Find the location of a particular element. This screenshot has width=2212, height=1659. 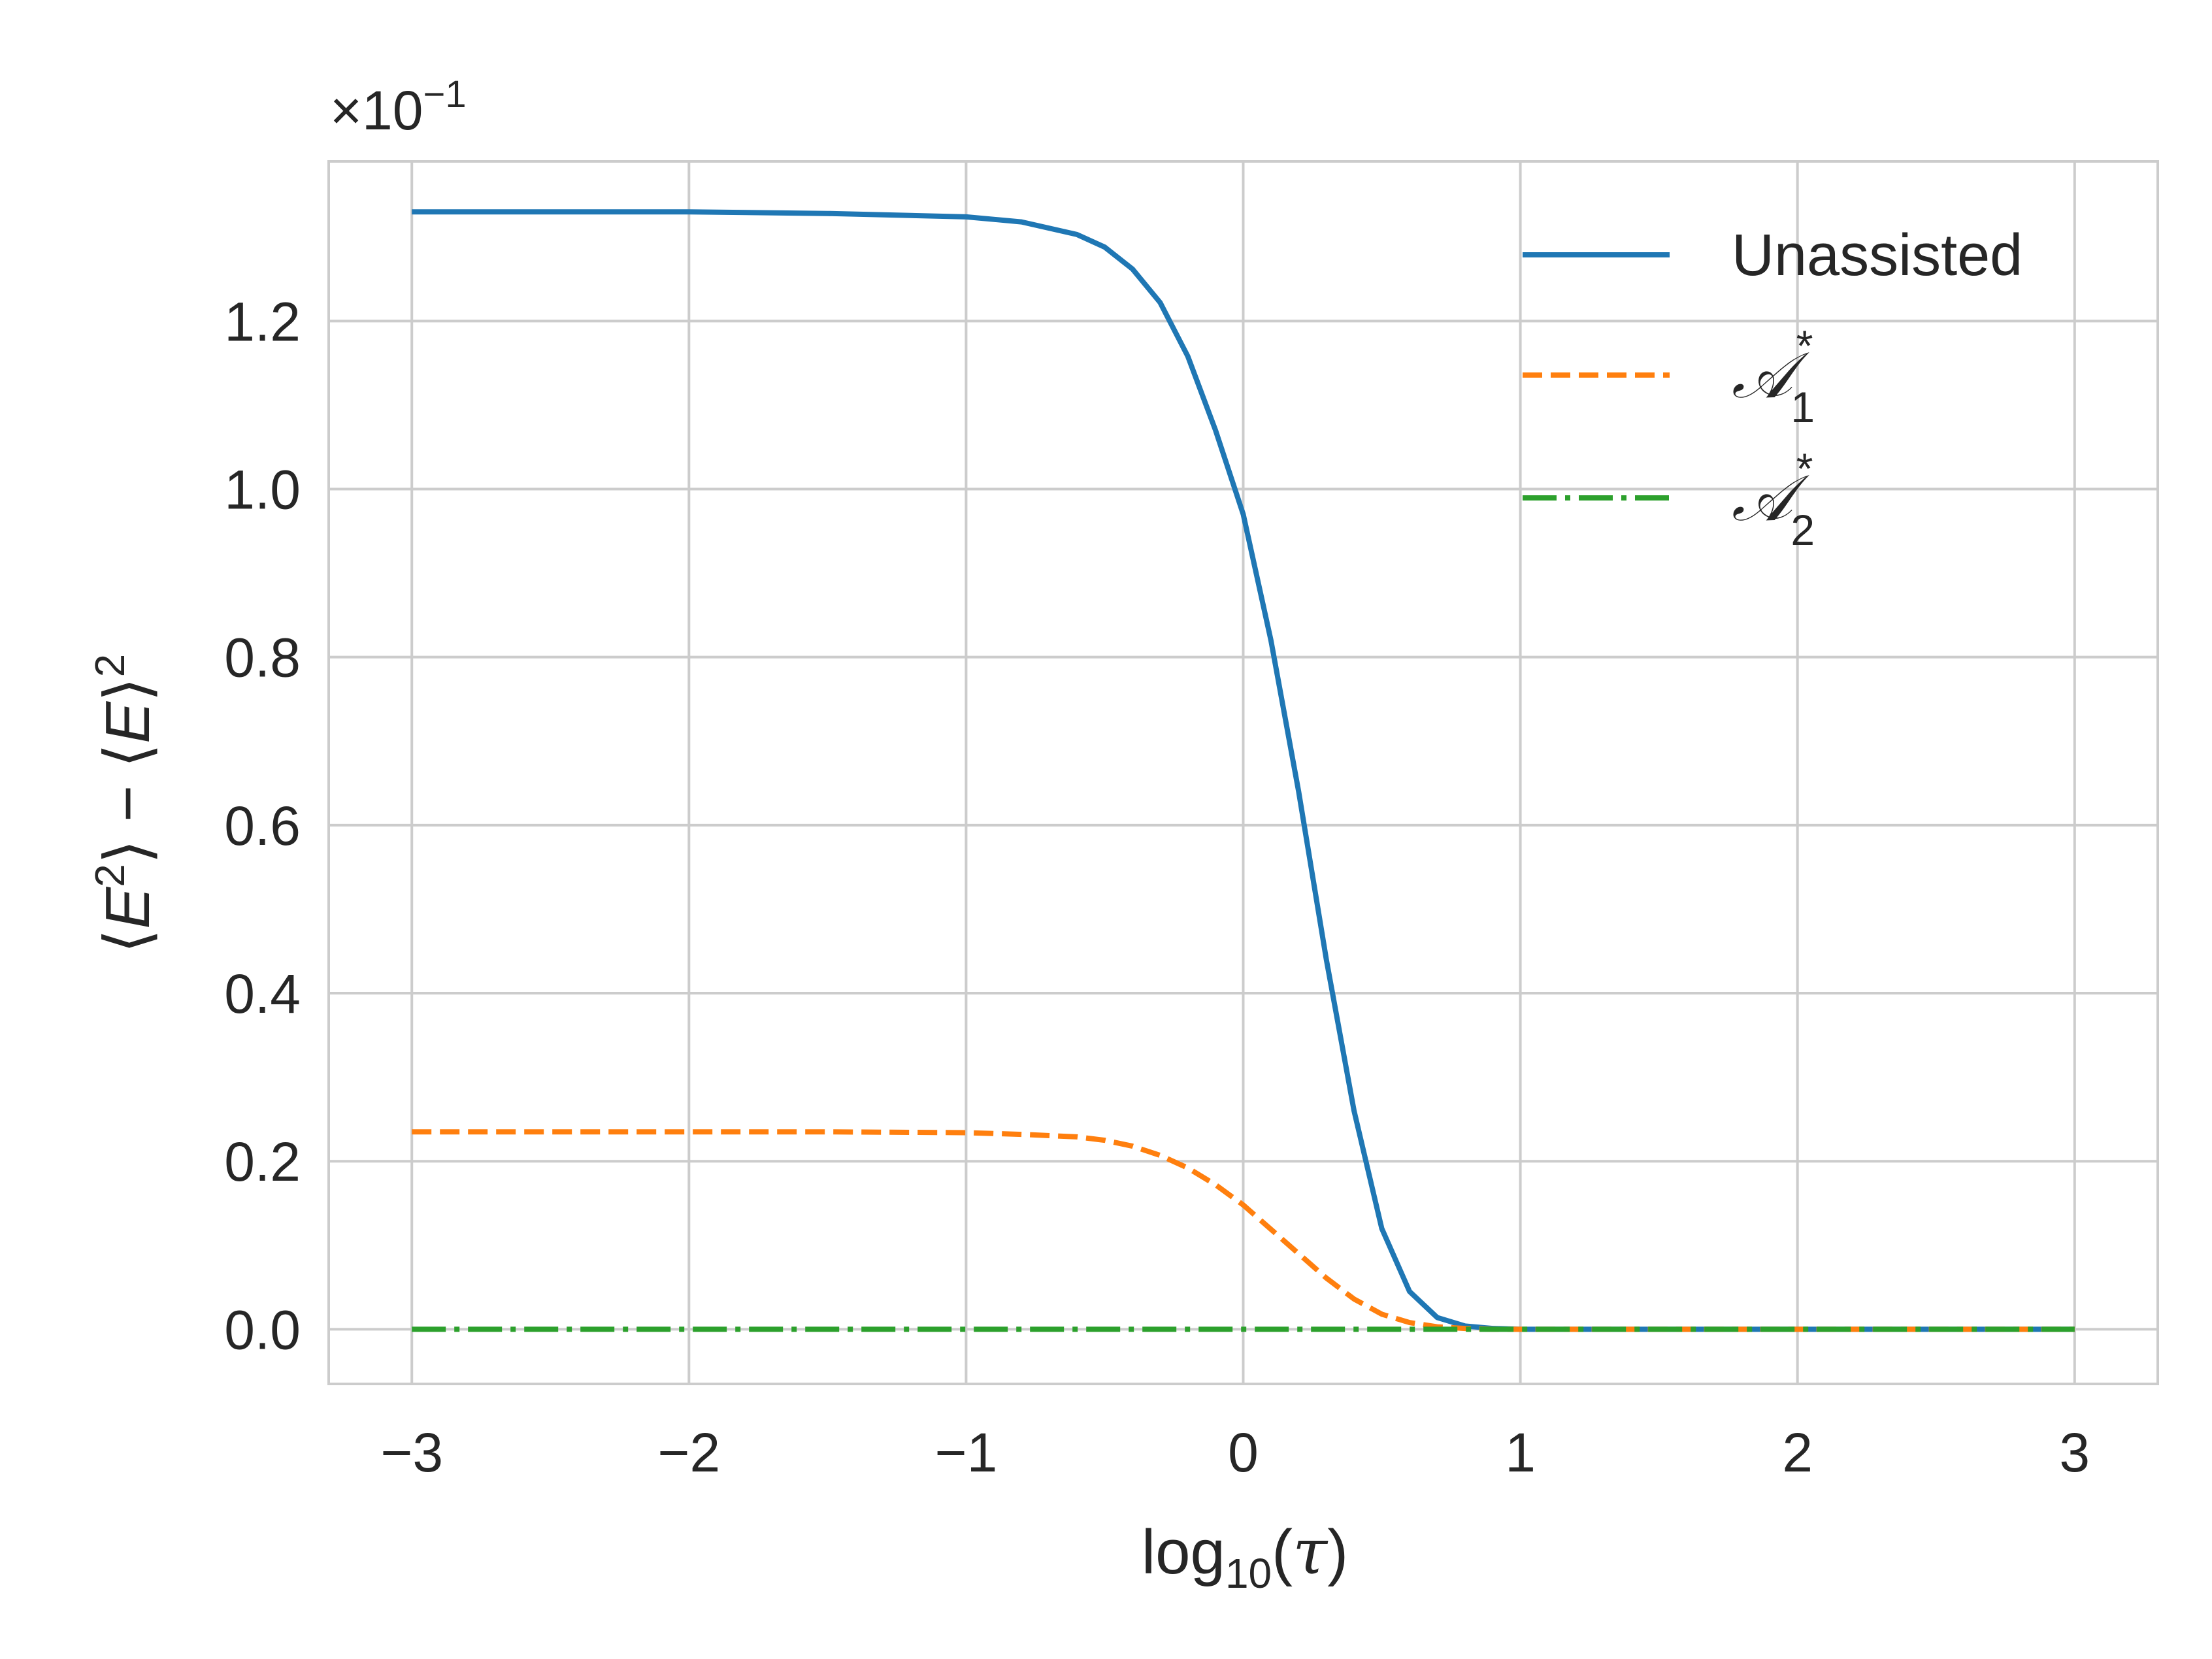

x-tick-label: −1 is located at coordinates (966, 1452).